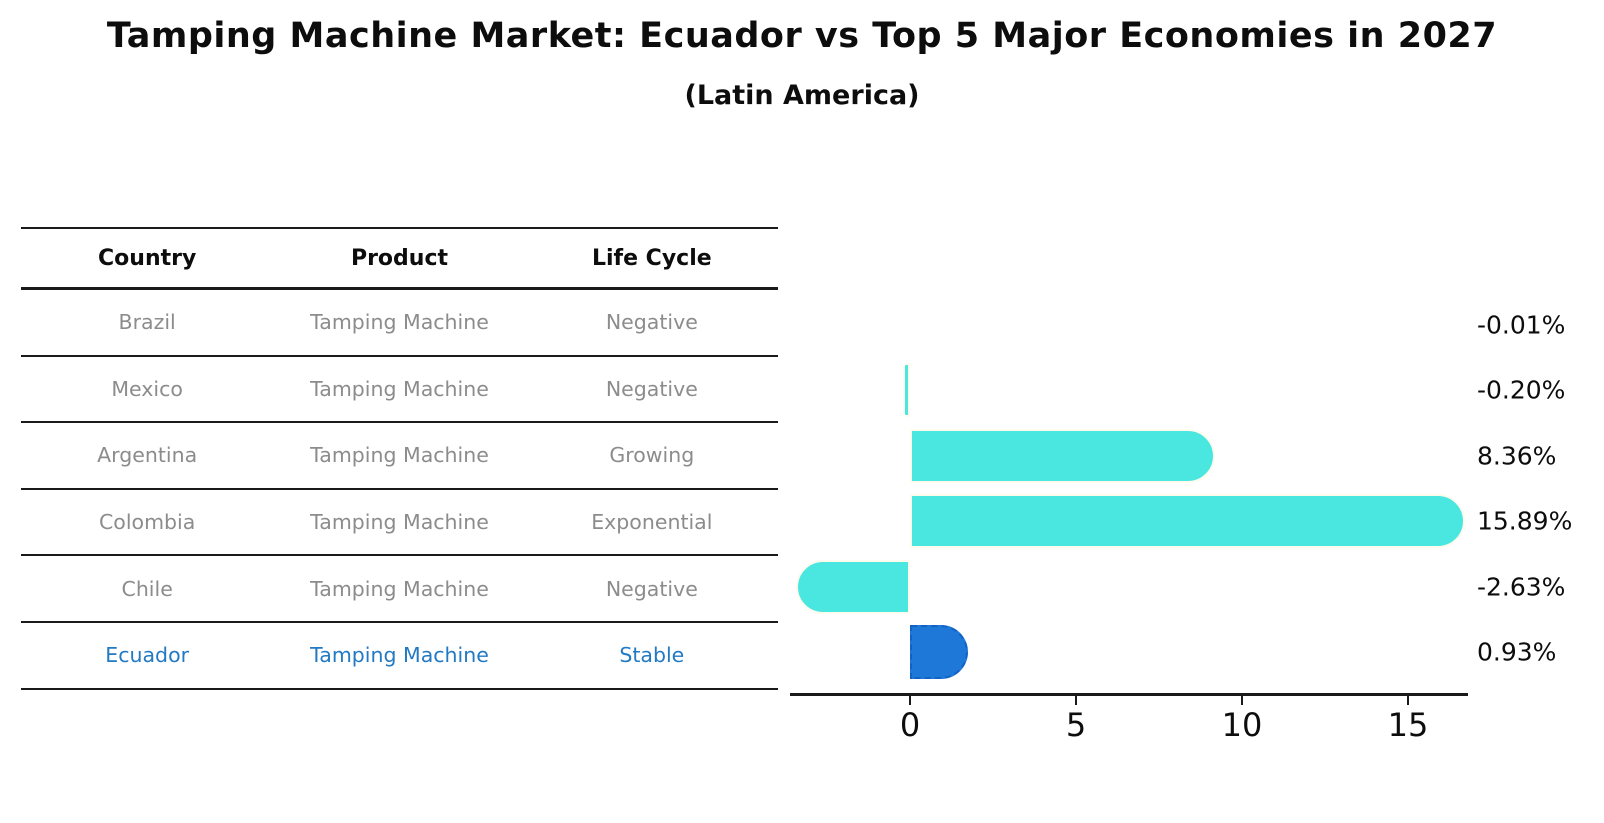 This screenshot has width=1604, height=823. I want to click on table-cell-country: Ecuador, so click(147, 655).